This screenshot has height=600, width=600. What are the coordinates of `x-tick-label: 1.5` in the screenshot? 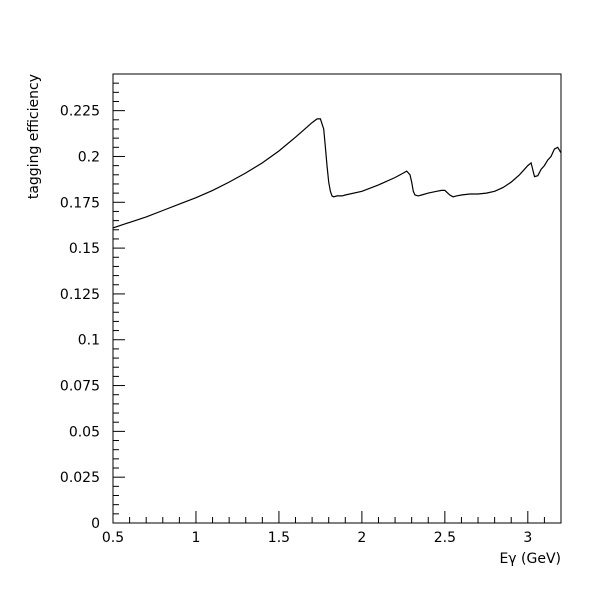 It's located at (279, 538).